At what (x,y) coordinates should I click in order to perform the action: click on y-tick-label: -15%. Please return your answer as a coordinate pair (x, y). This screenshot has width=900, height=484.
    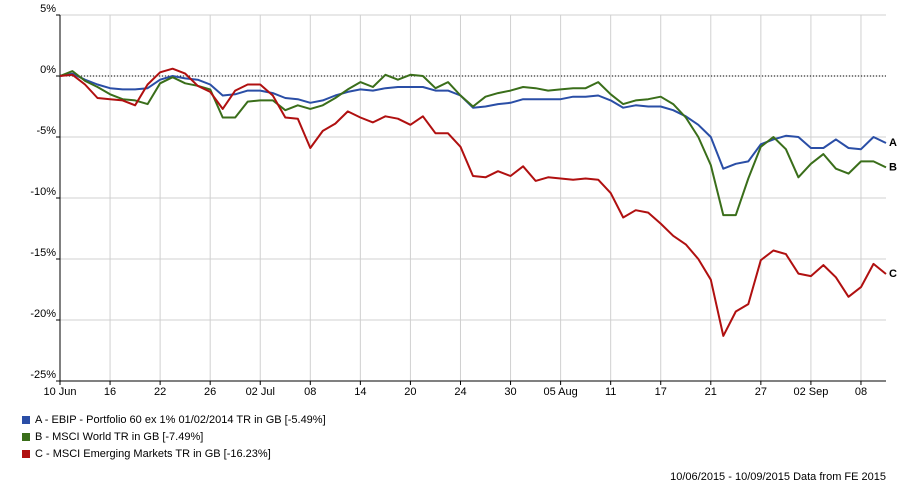
    Looking at the image, I should click on (43, 253).